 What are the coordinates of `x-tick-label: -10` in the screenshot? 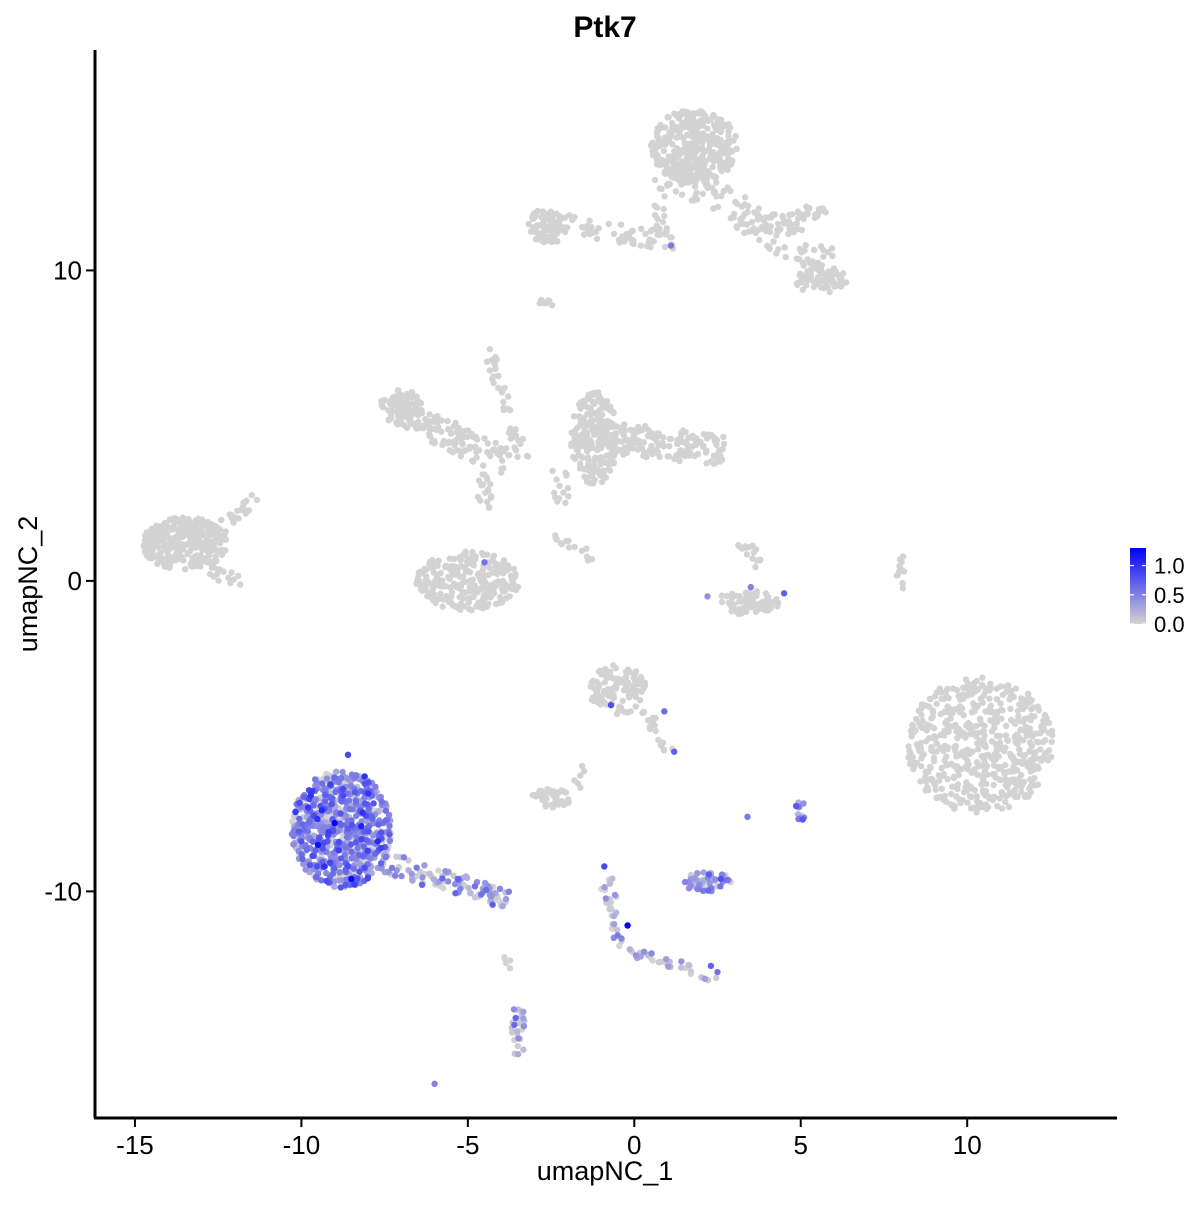 It's located at (302, 1145).